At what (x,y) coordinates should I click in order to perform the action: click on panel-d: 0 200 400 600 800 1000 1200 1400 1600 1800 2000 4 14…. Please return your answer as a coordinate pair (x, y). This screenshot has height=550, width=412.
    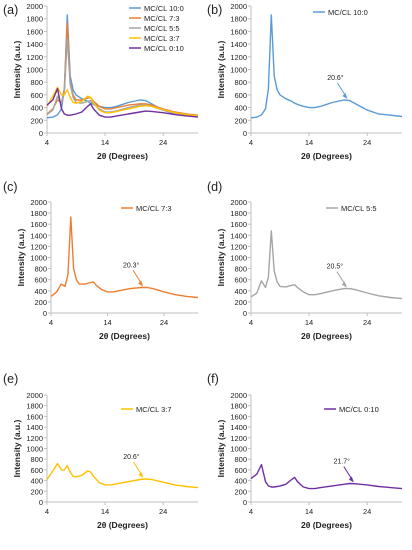
    Looking at the image, I should click on (305, 260).